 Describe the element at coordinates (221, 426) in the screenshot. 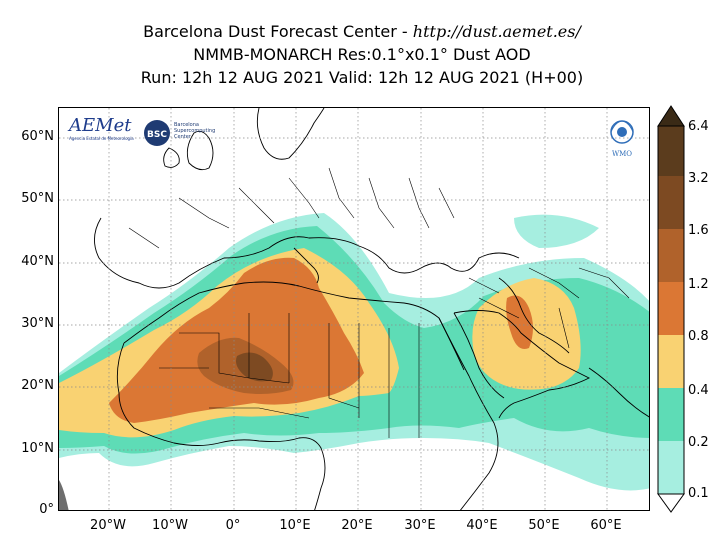

I see `west-africa-coastline` at that location.